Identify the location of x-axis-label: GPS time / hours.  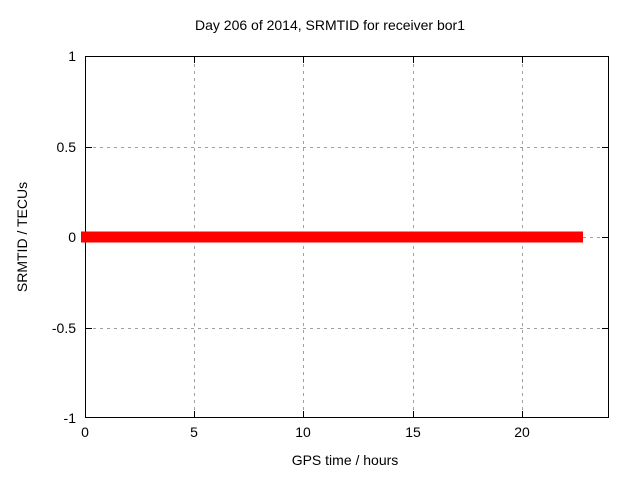
(345, 460).